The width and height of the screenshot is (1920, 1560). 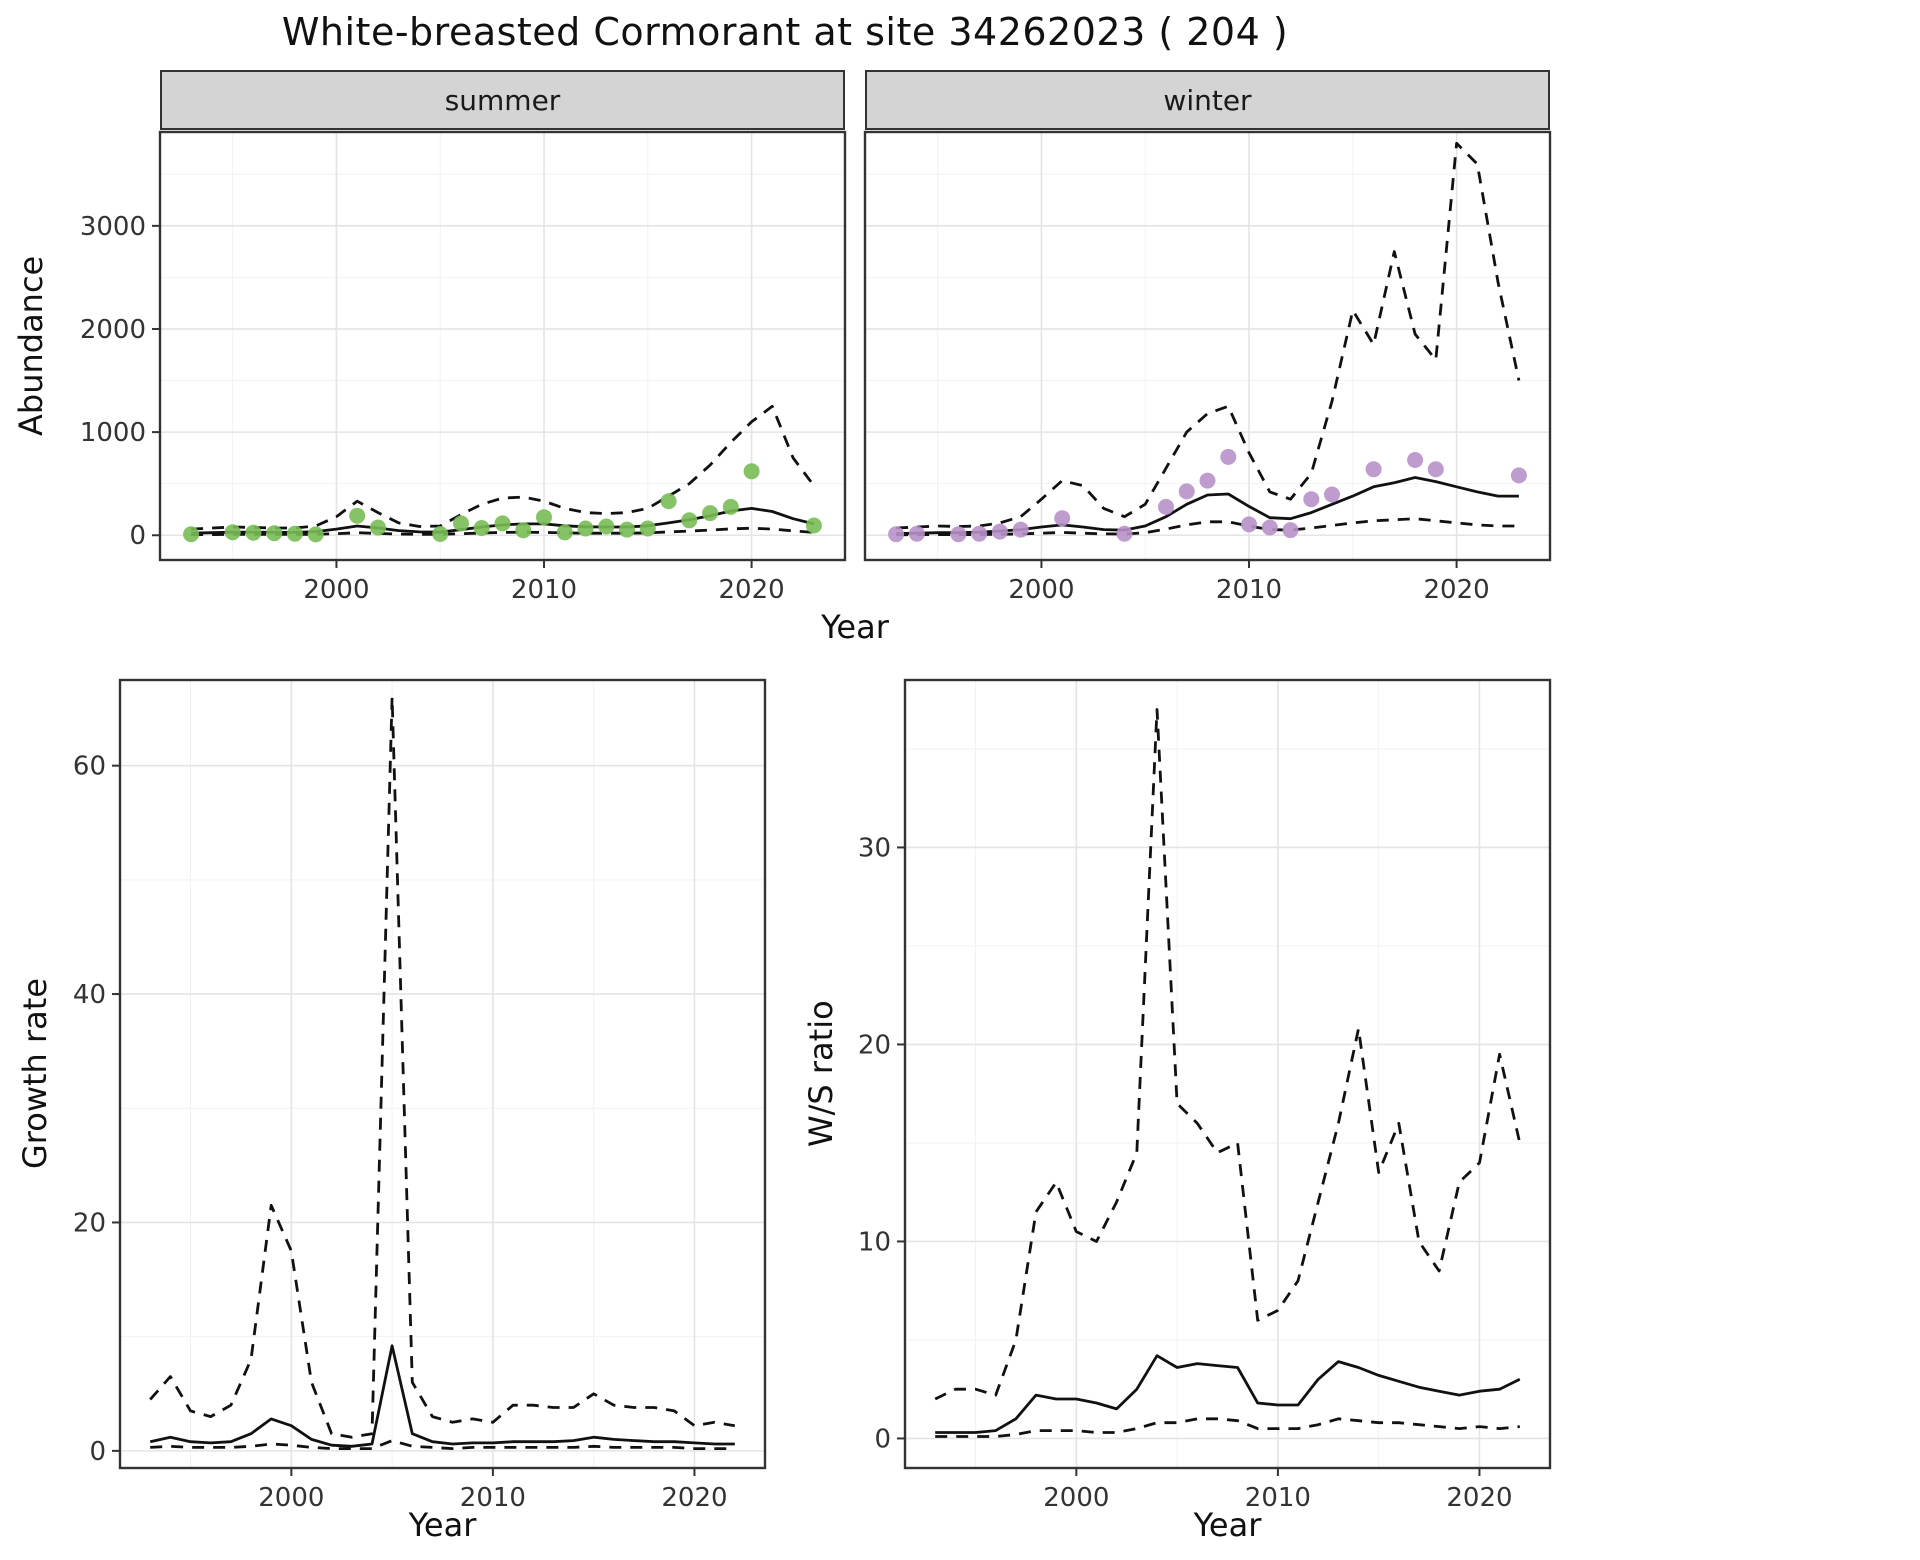 I want to click on growth-rate-fit-line, so click(x=442, y=1396).